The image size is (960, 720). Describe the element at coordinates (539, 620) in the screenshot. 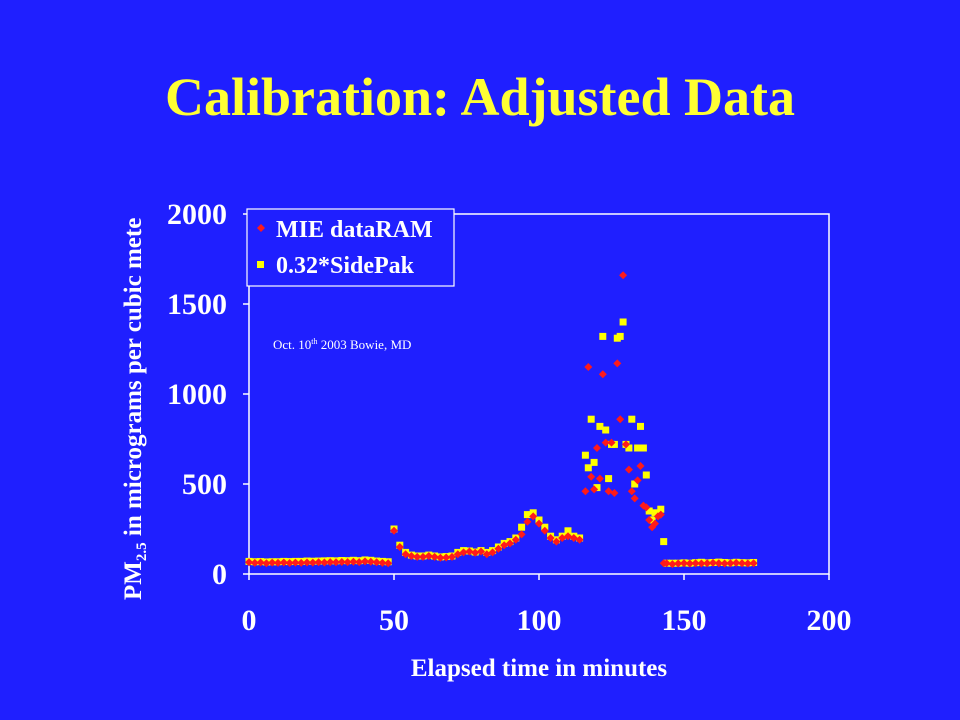

I see `x-tick-label: 100` at that location.